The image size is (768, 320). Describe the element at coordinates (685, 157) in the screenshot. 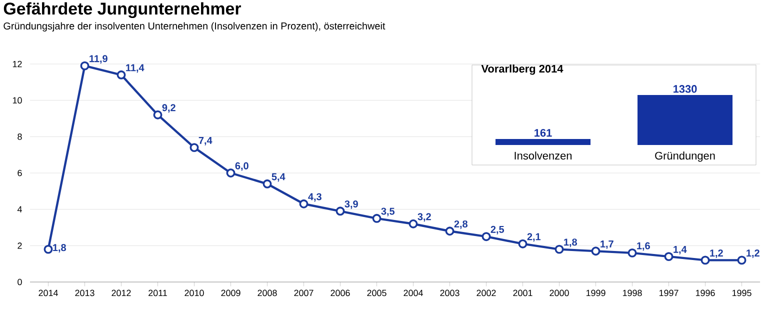

I see `x-tick-label: Gründungen` at that location.